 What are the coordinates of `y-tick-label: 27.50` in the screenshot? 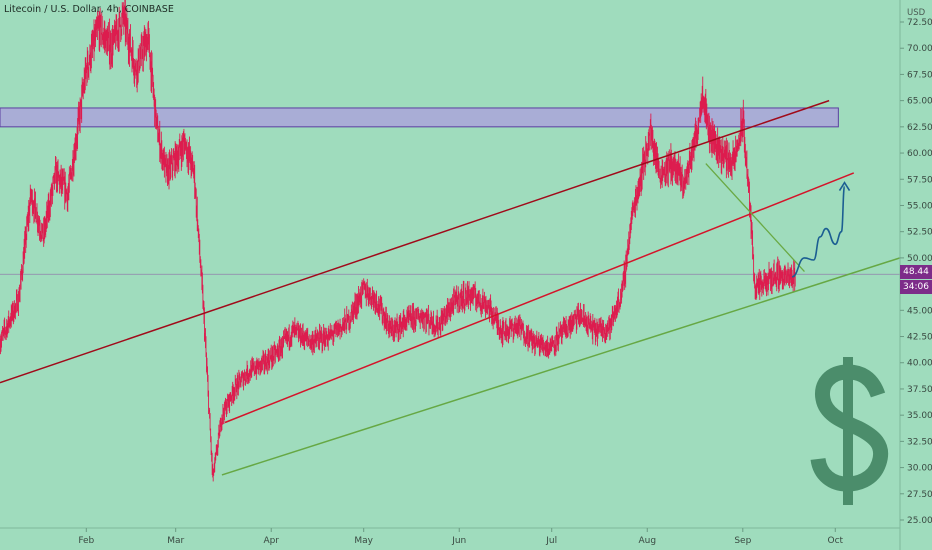 It's located at (919, 495).